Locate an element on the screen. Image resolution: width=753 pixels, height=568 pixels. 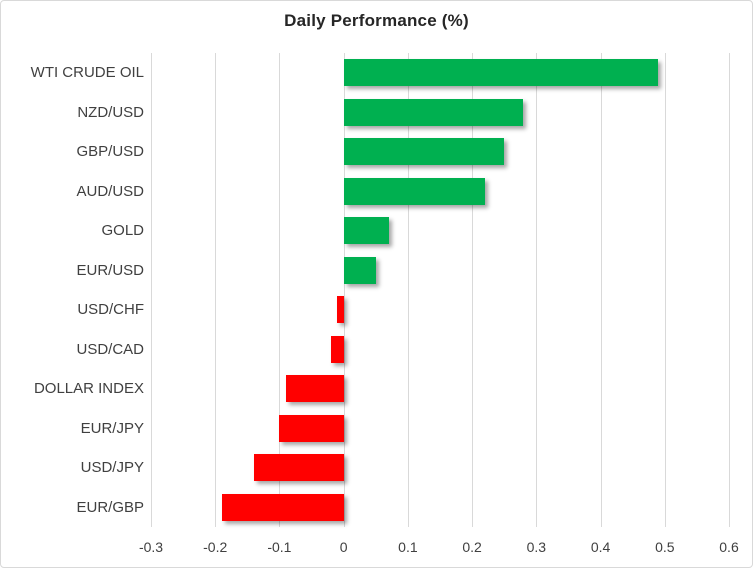
category-label: USD/JPY is located at coordinates (112, 467).